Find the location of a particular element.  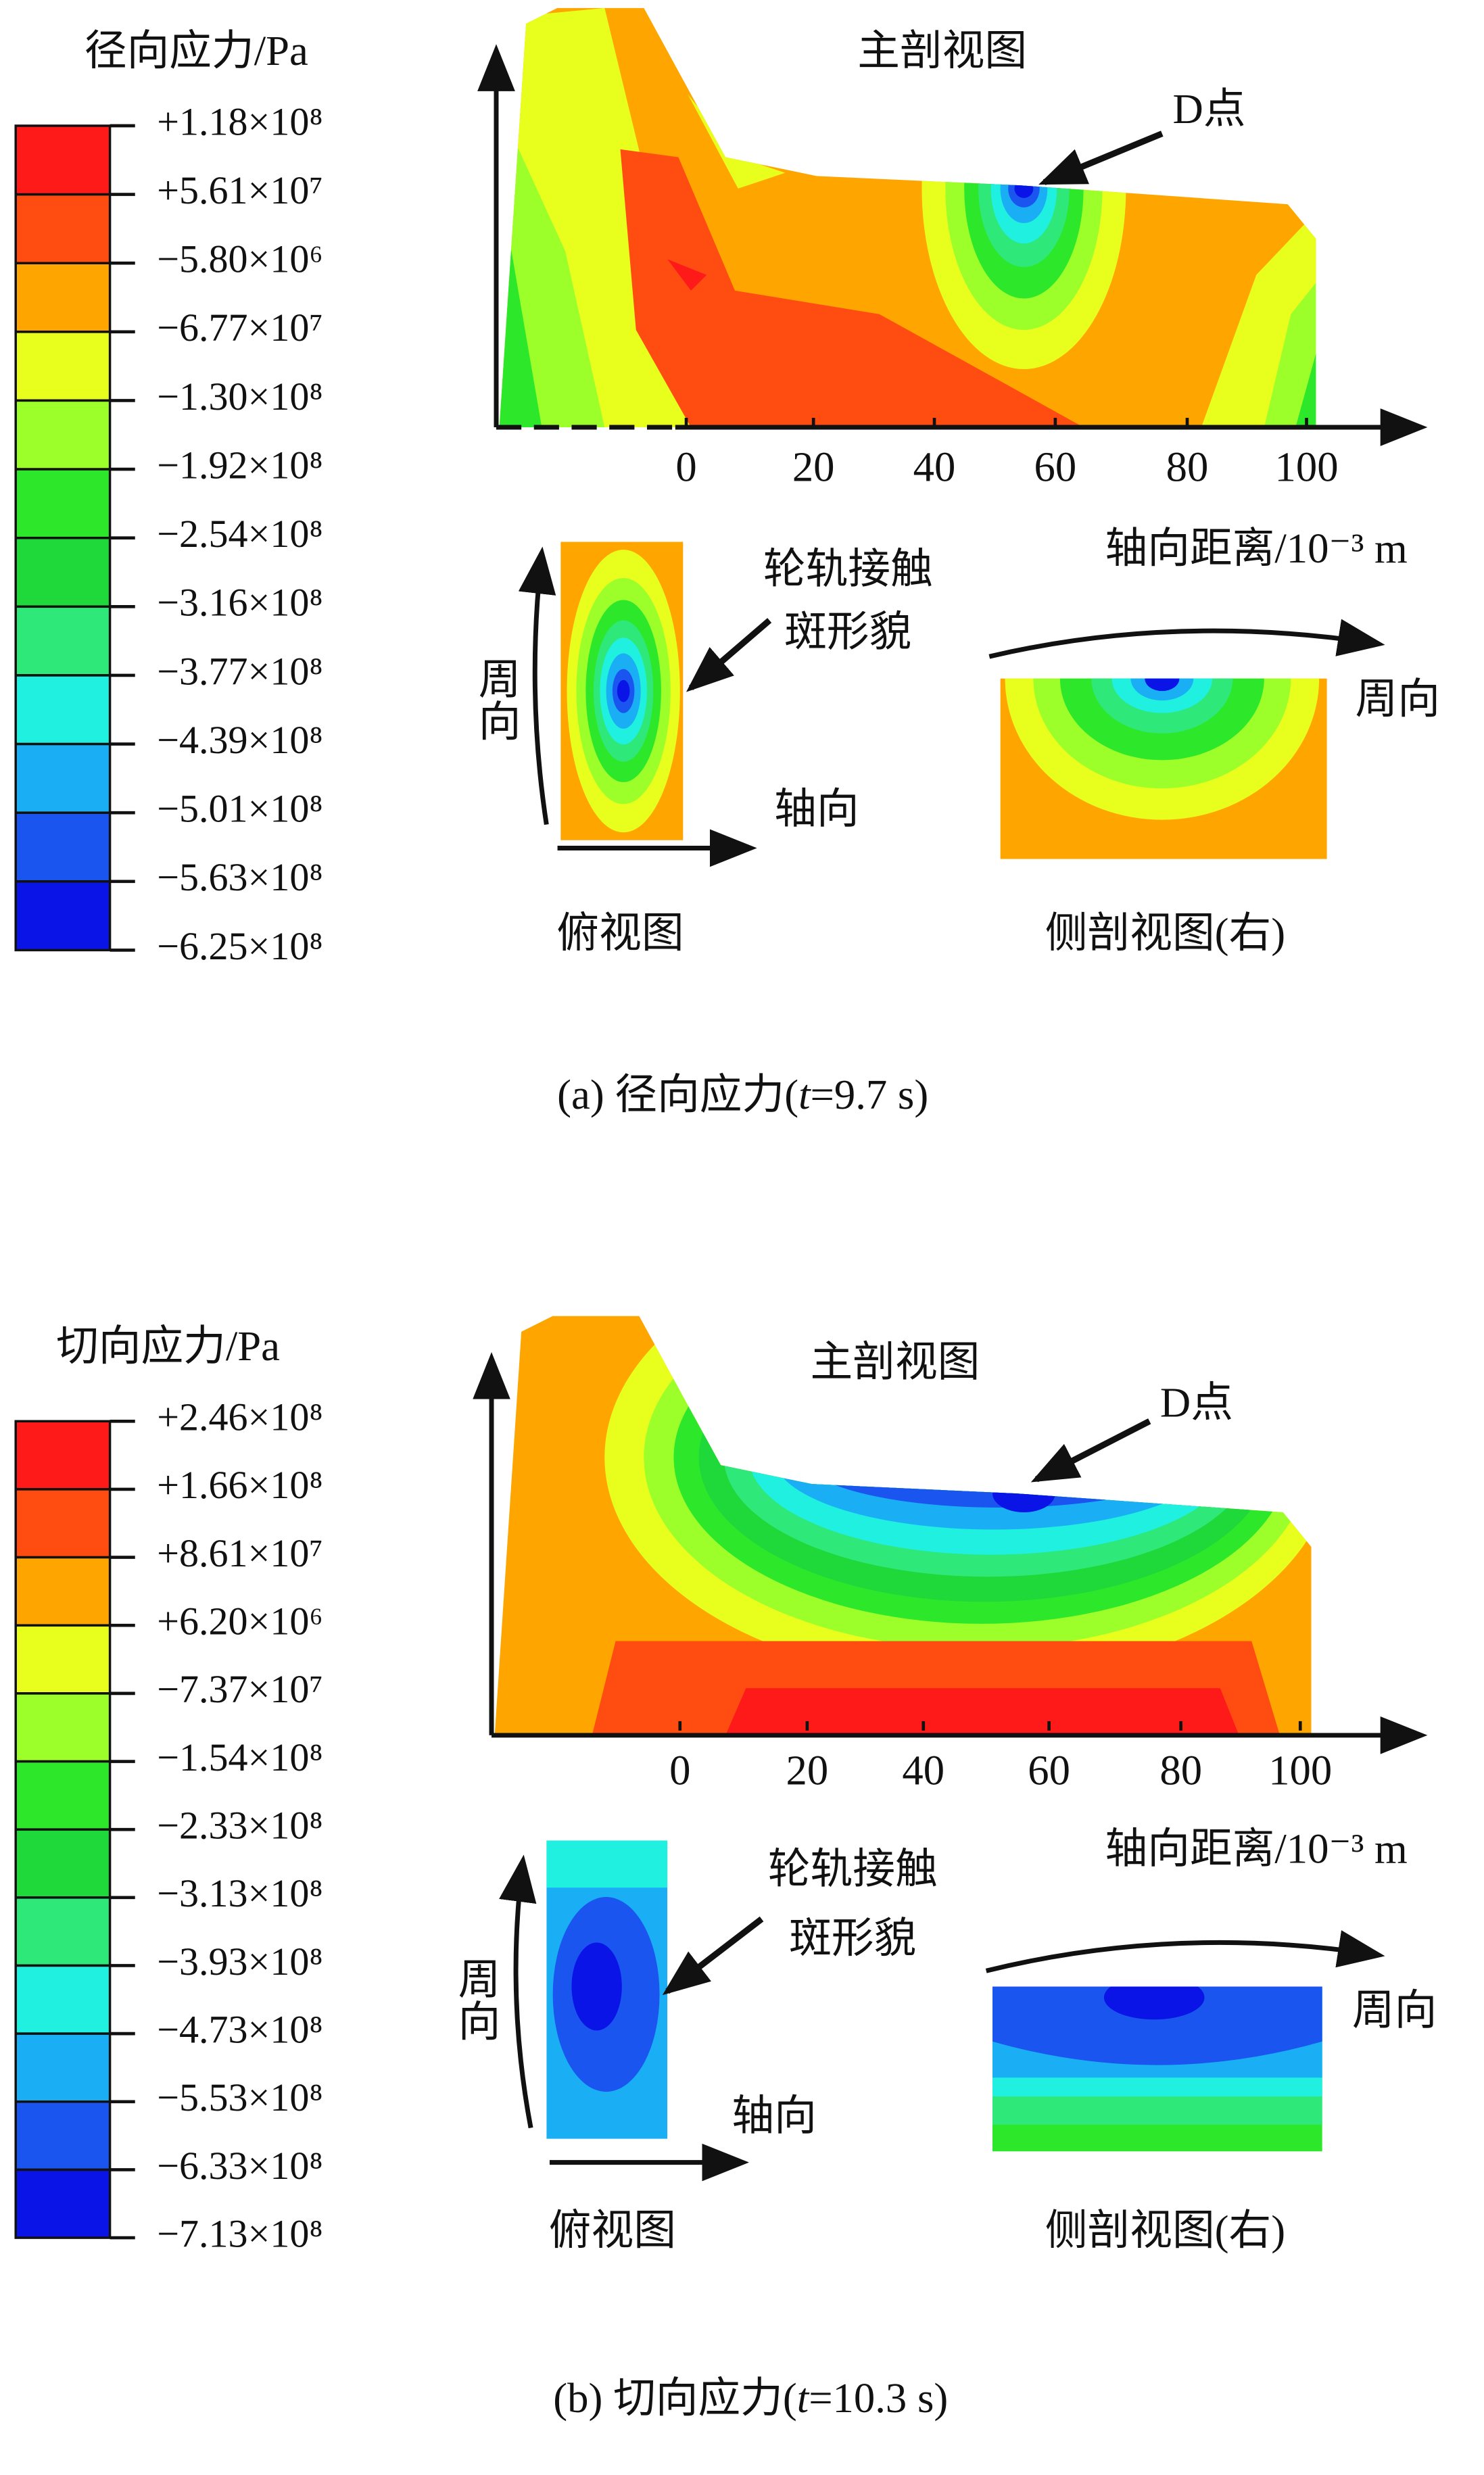

colorbar-label: +6.20×10⁶ is located at coordinates (240, 1621).